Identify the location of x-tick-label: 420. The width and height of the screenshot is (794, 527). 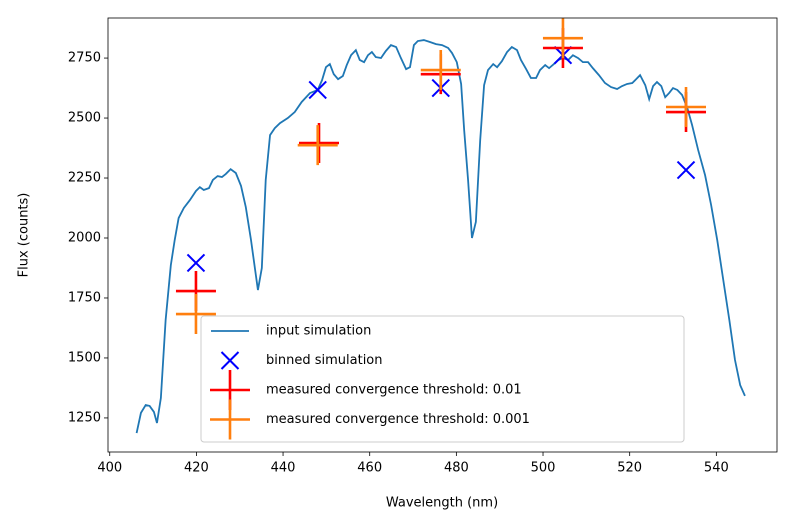
(196, 468).